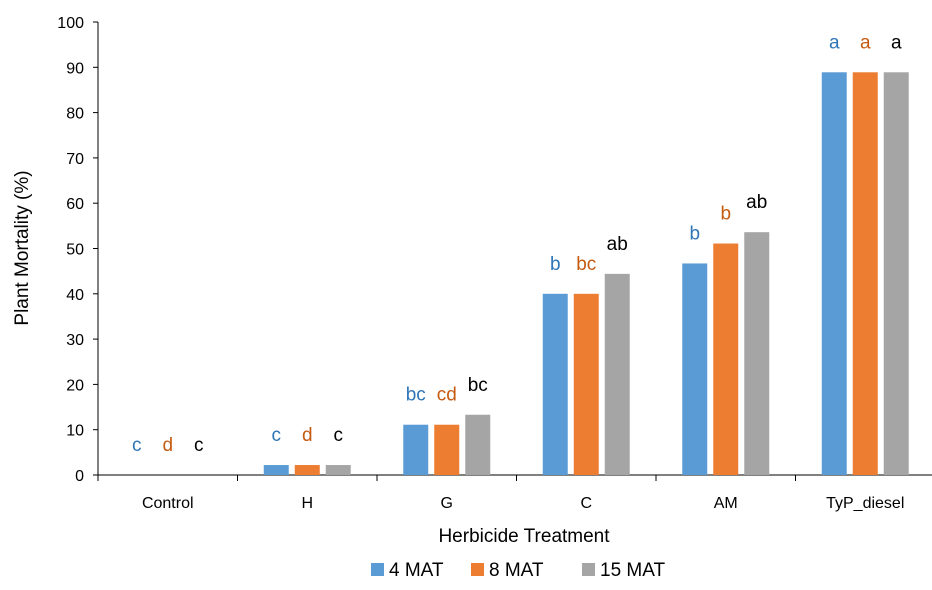 The width and height of the screenshot is (932, 590). I want to click on y-tick-label: 20, so click(75, 385).